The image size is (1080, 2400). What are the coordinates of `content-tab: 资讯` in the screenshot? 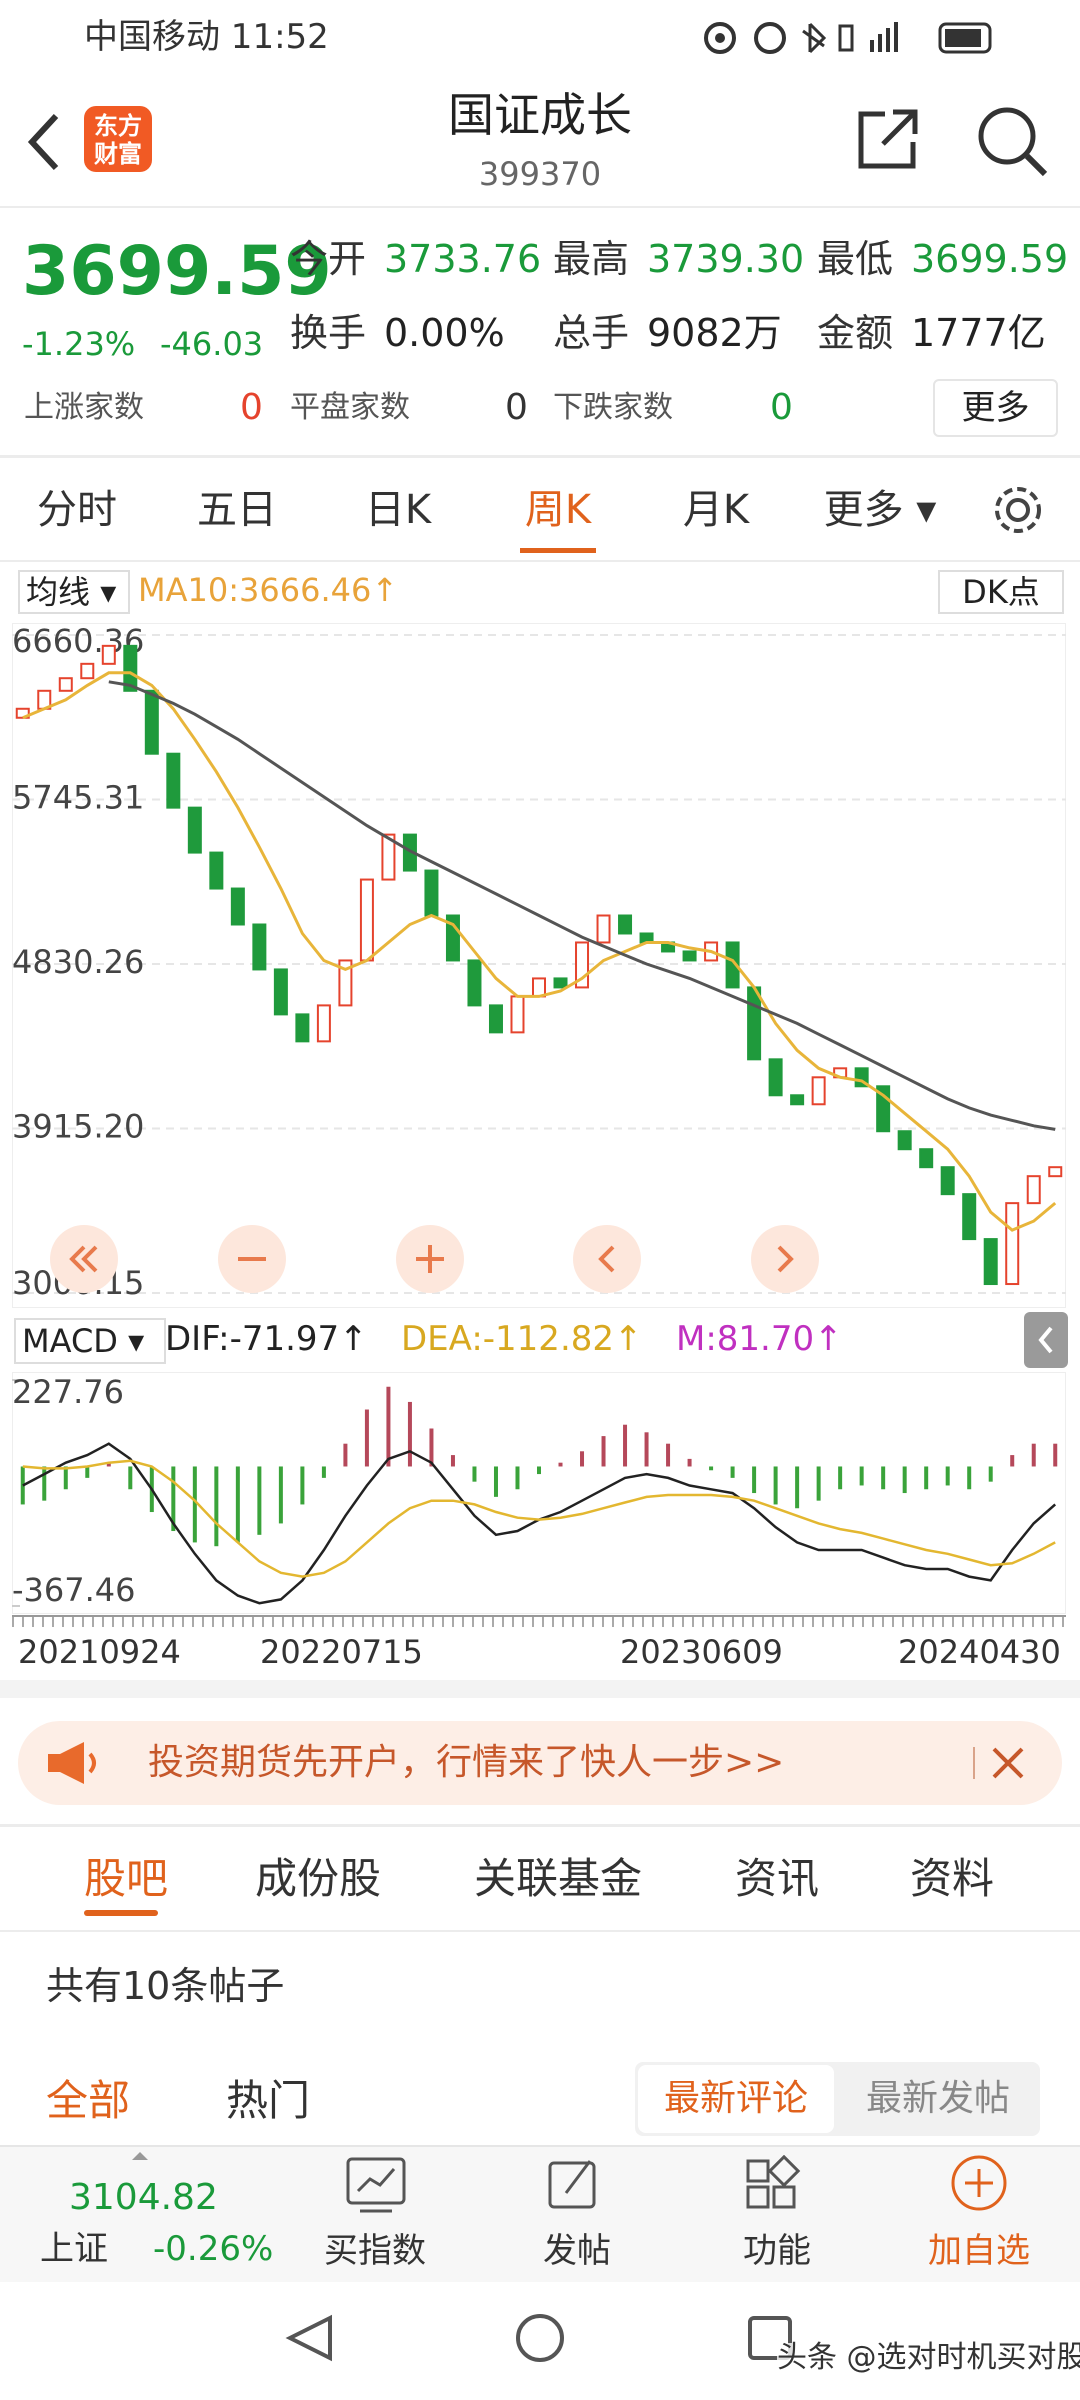 It's located at (777, 1878).